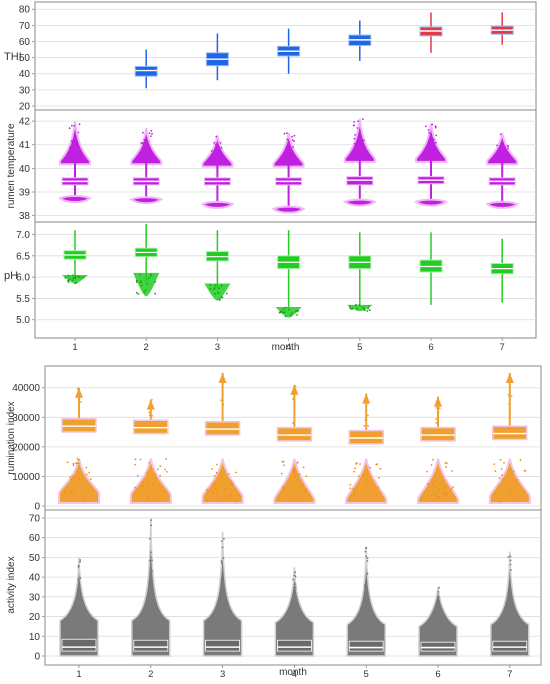 The width and height of the screenshot is (550, 684). What do you see at coordinates (13, 57) in the screenshot?
I see `y-axis-label: THI` at bounding box center [13, 57].